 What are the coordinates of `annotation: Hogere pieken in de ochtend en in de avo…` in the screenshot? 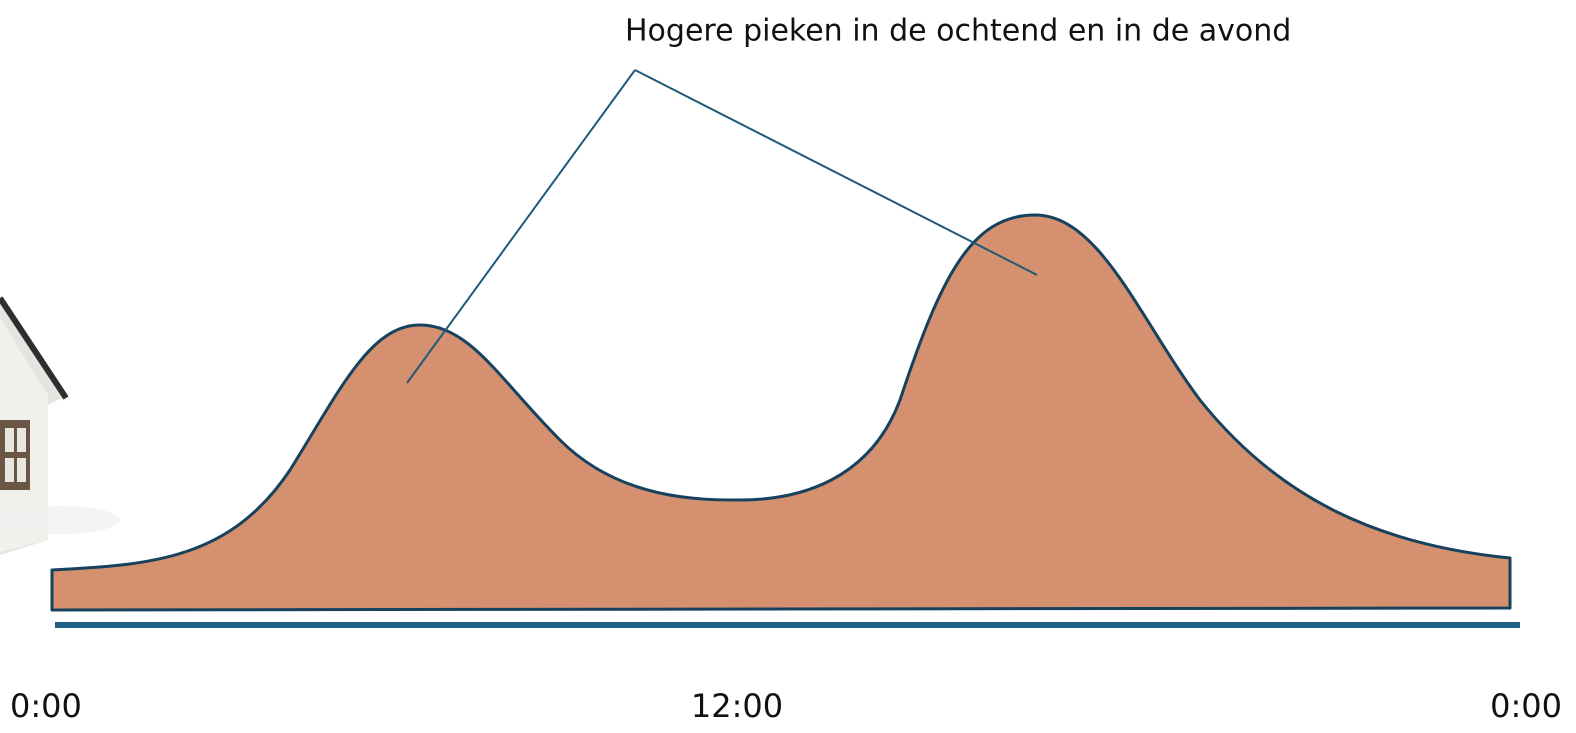 It's located at (958, 31).